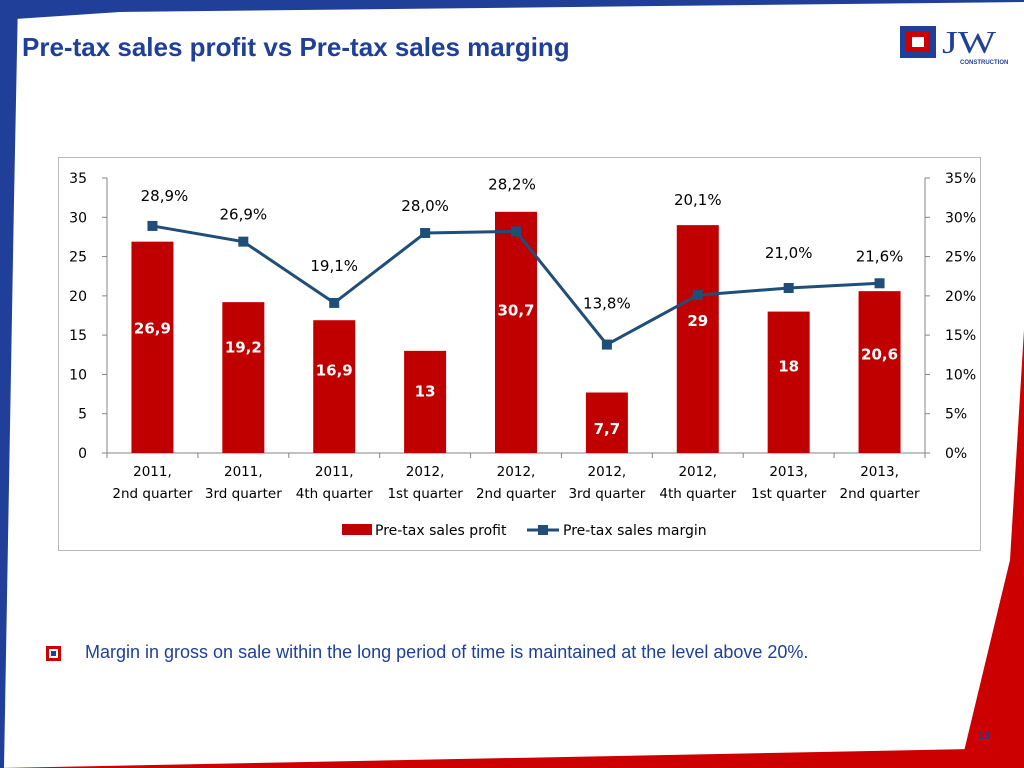  I want to click on page-number: 10, so click(984, 736).